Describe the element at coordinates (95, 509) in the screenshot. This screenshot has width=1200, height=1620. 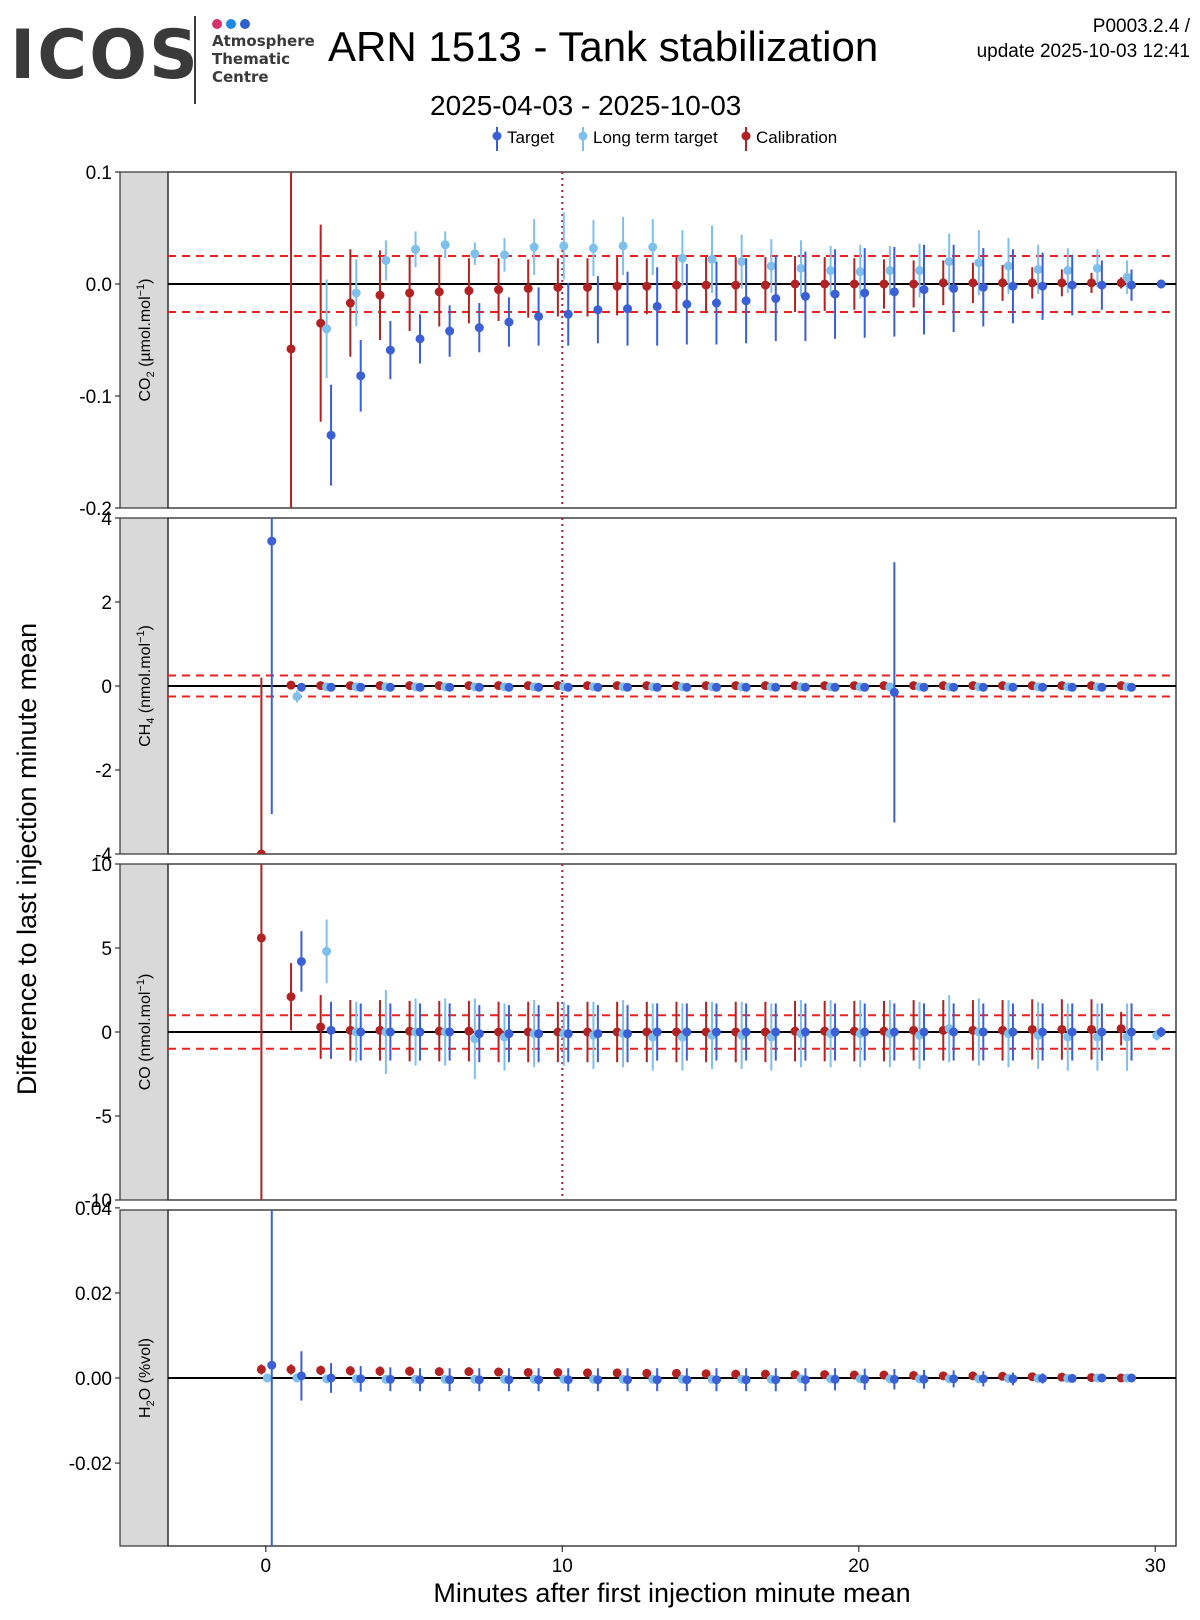
I see `y-tick-label: -0.2` at that location.